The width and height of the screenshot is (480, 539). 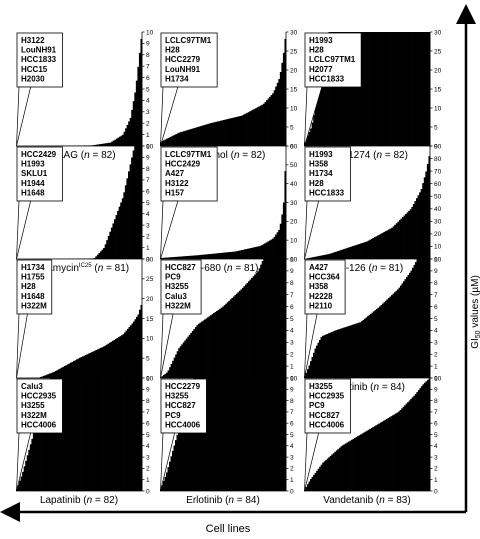 I want to click on tick-label: 0, so click(x=436, y=491).